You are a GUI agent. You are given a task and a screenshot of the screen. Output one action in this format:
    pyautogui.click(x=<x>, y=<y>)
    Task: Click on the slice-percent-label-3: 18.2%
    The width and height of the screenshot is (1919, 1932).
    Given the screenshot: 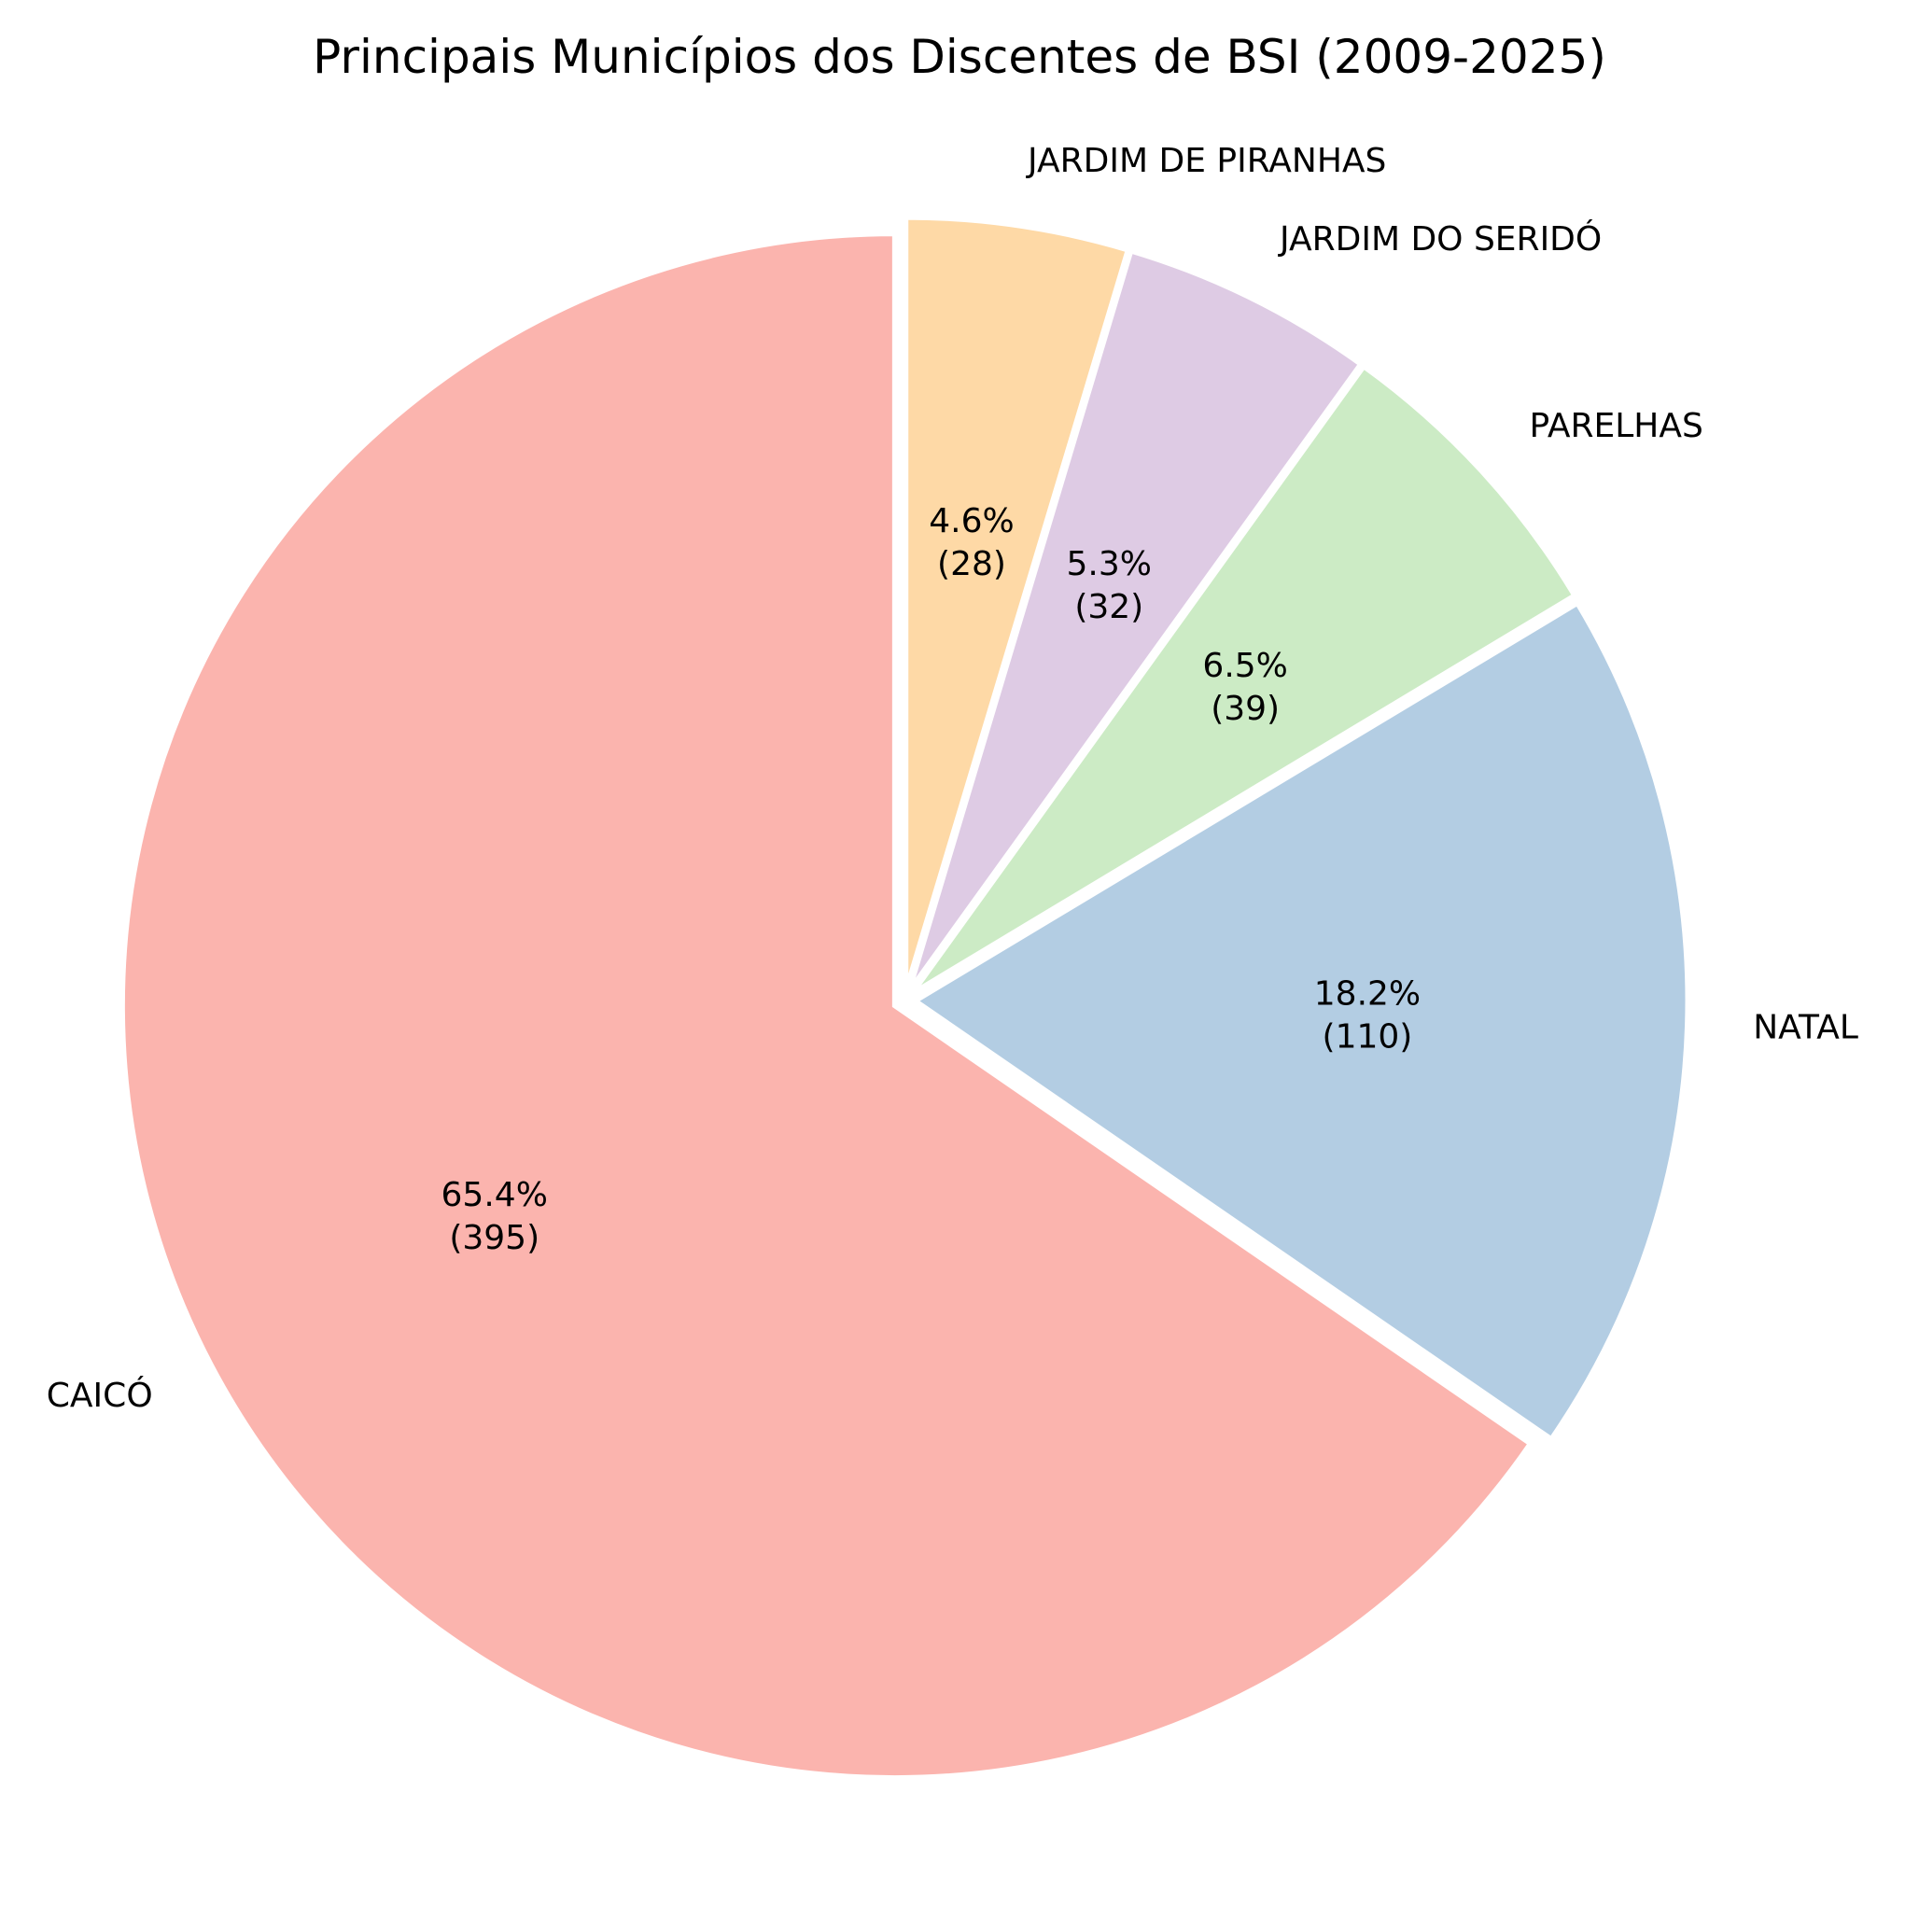 What is the action you would take?
    pyautogui.click(x=1367, y=994)
    